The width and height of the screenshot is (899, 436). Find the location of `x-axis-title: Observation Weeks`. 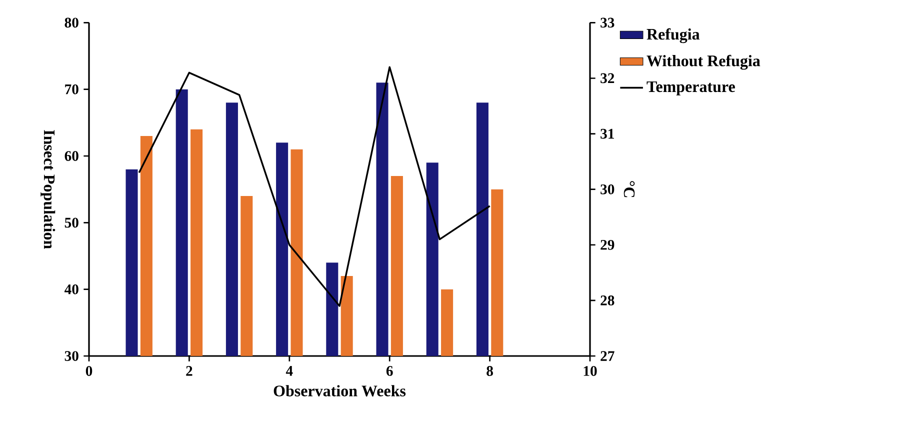

x-axis-title: Observation Weeks is located at coordinates (340, 390).